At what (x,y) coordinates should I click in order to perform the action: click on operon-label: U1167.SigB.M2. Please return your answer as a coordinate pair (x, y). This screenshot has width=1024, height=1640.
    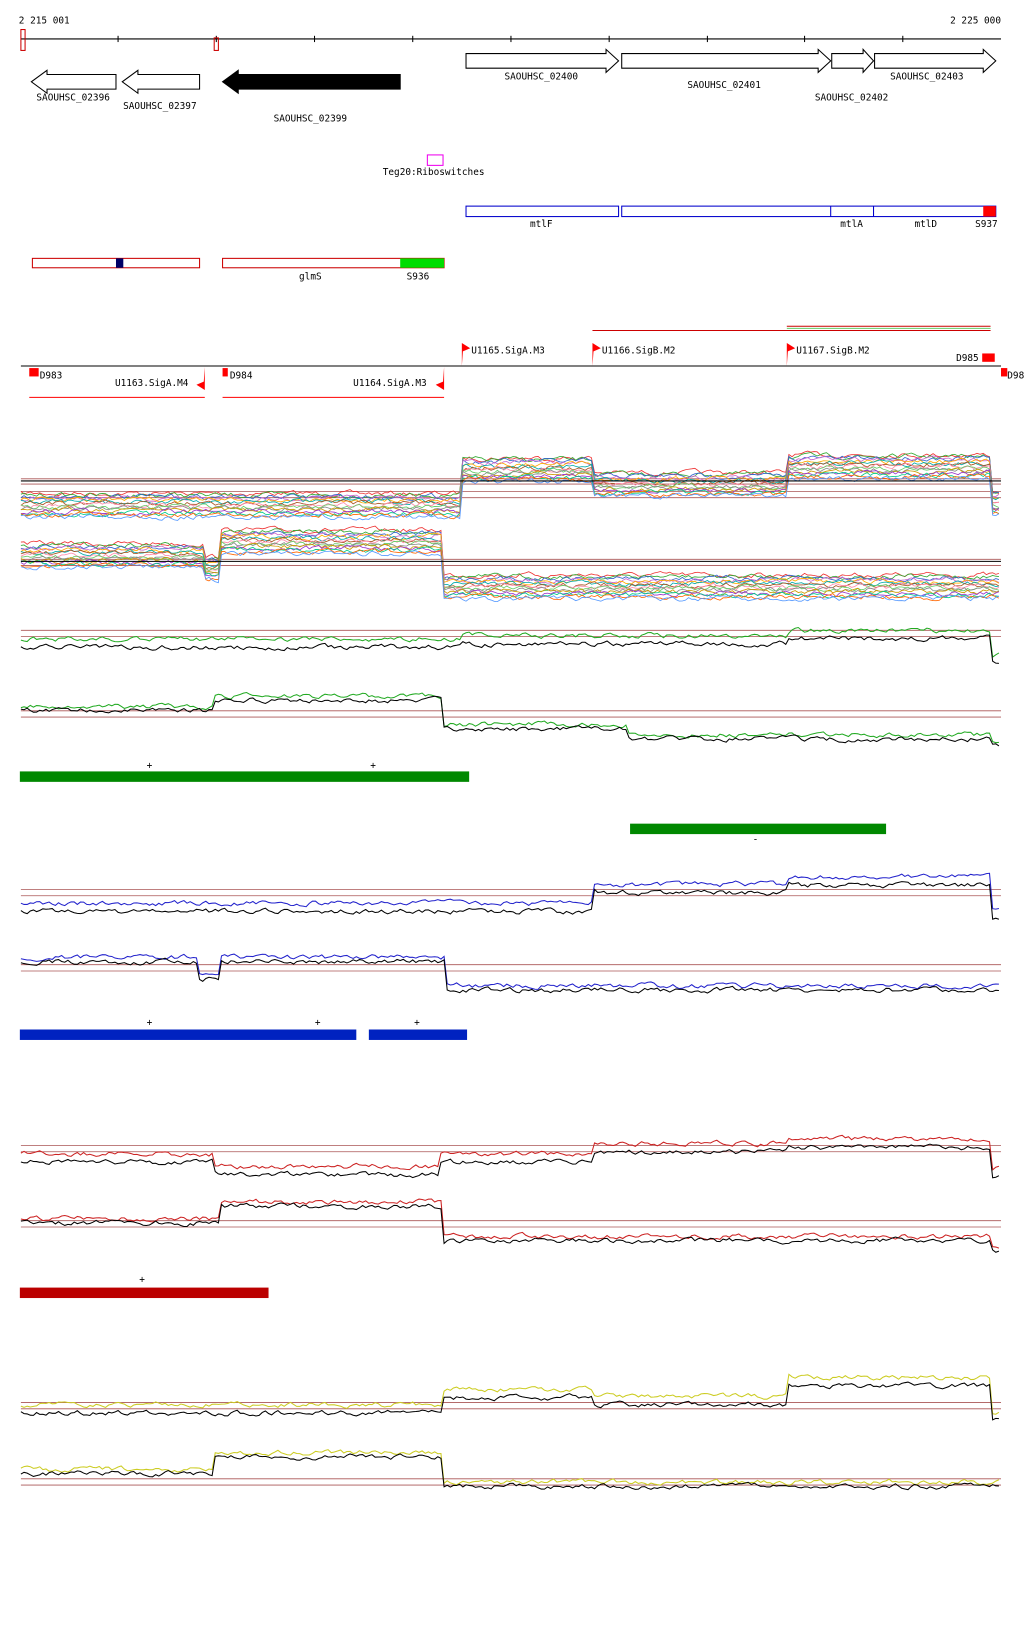
    Looking at the image, I should click on (833, 350).